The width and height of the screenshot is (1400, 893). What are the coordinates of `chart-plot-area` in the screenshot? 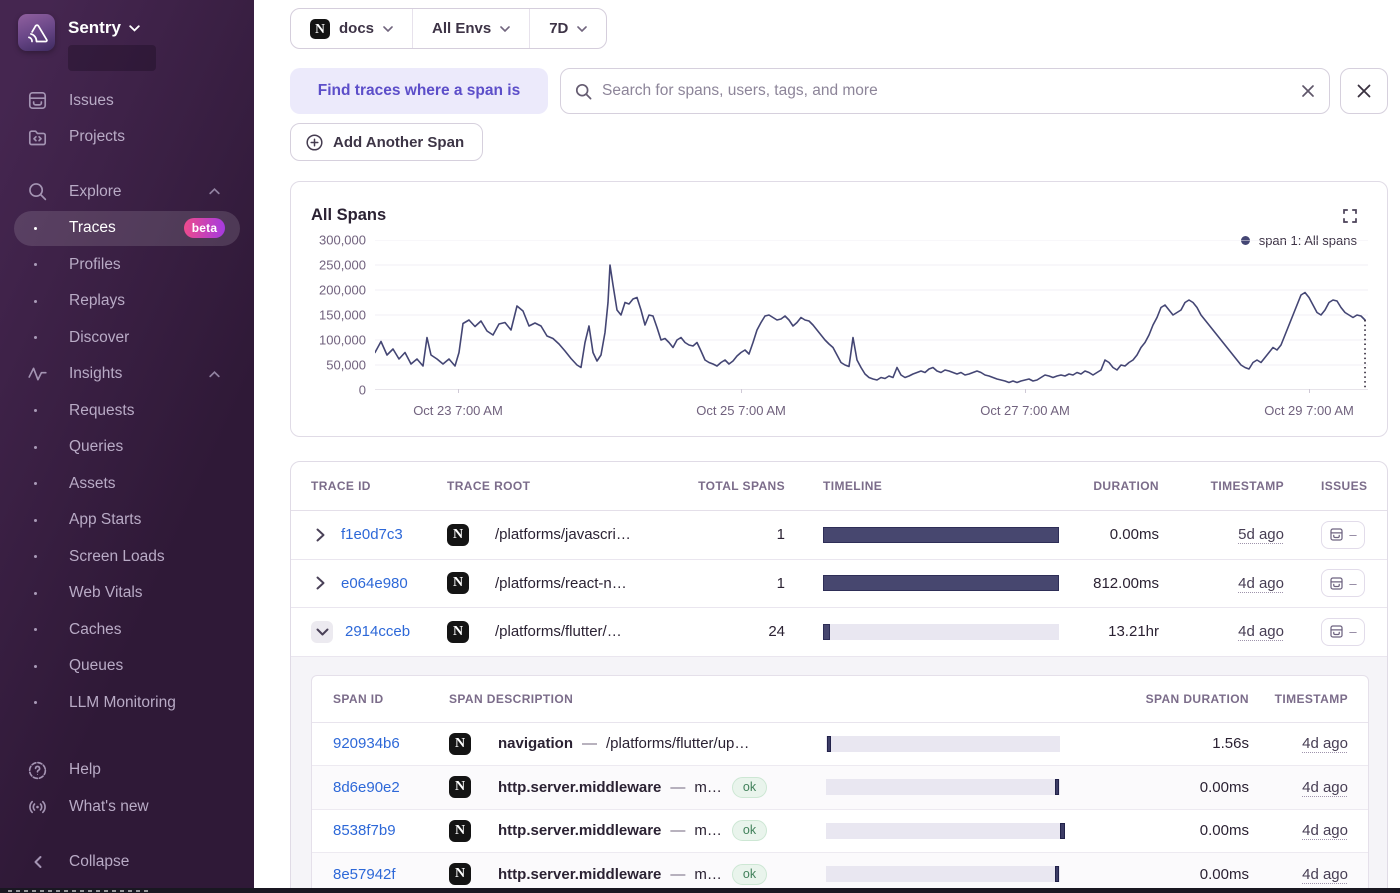 It's located at (871, 315).